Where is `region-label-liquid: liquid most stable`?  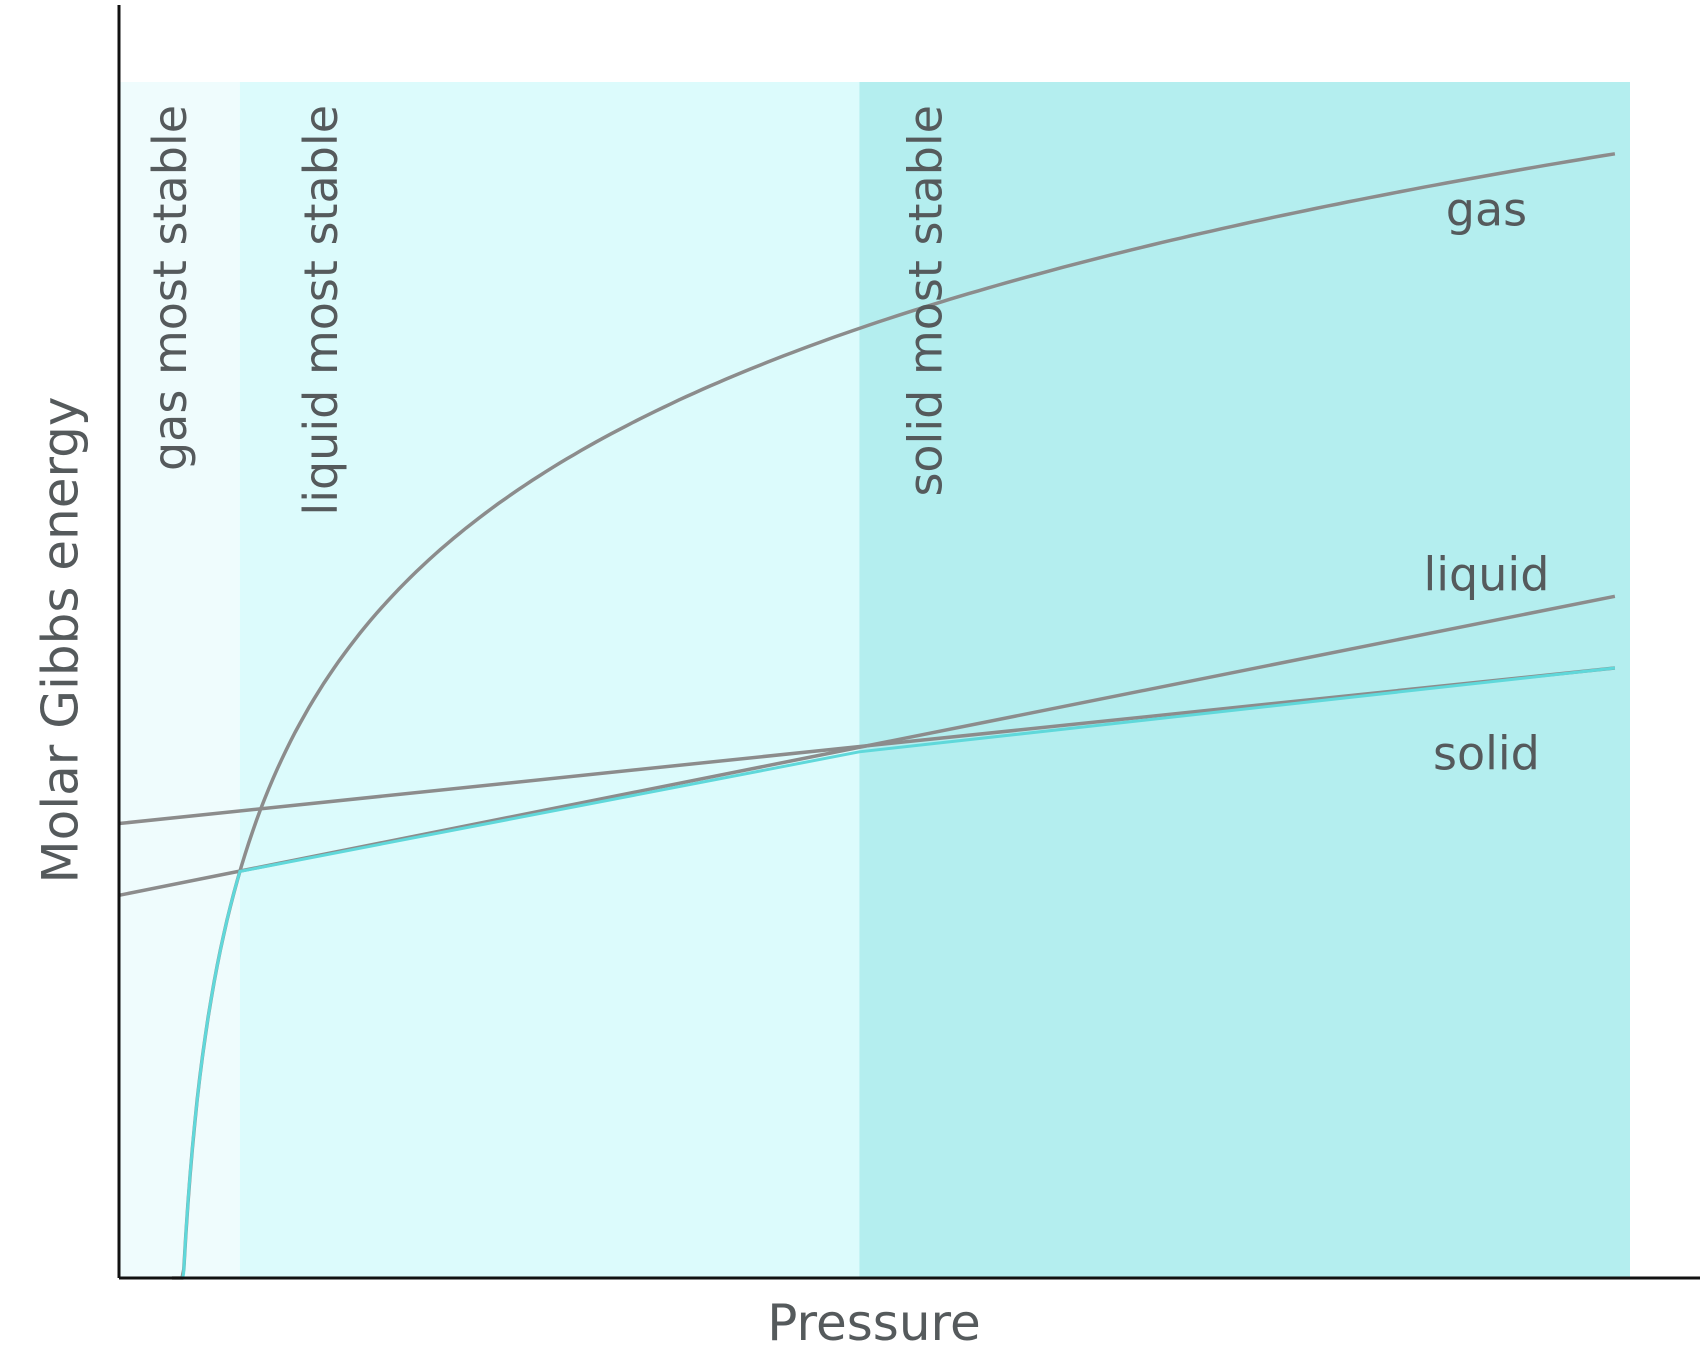
region-label-liquid: liquid most stable is located at coordinates (321, 310).